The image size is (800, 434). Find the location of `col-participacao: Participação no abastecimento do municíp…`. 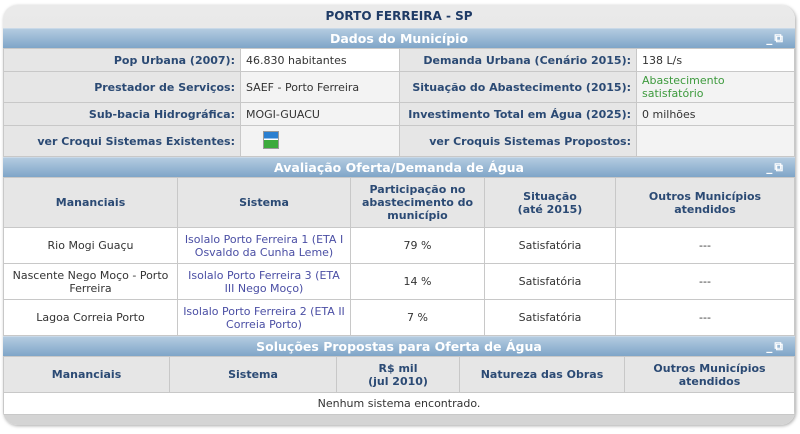

col-participacao: Participação no abastecimento do municíp… is located at coordinates (417, 202).